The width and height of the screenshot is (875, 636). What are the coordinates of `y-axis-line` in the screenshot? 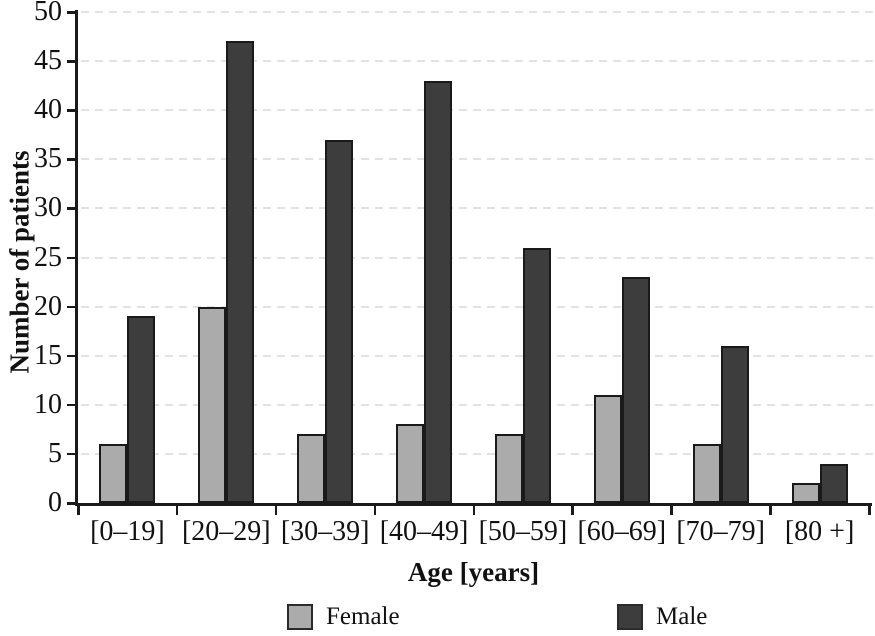 It's located at (76, 258).